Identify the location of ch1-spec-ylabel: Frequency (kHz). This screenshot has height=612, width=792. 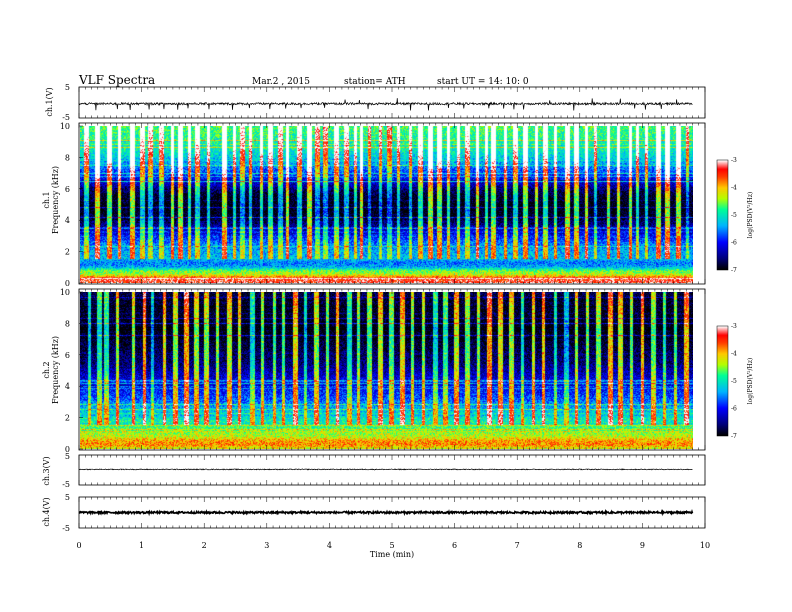
(55, 200).